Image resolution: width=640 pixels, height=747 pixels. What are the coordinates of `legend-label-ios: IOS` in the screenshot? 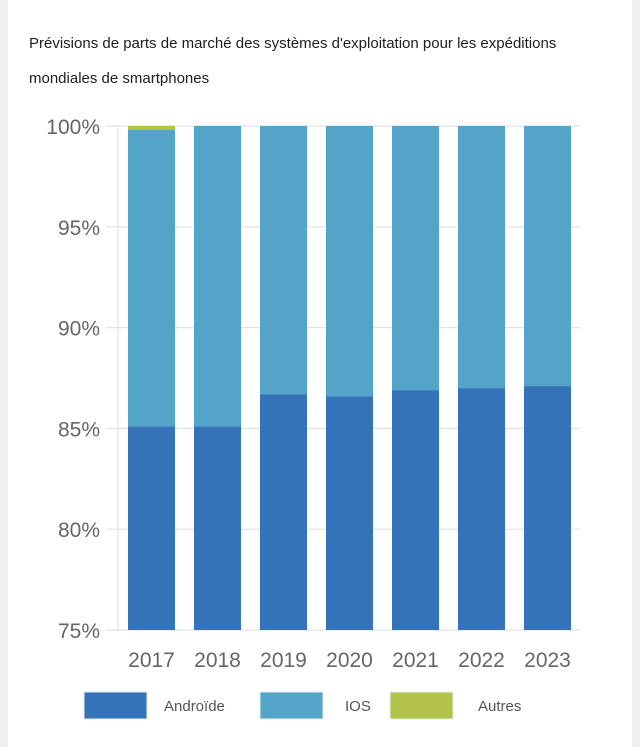 It's located at (358, 706).